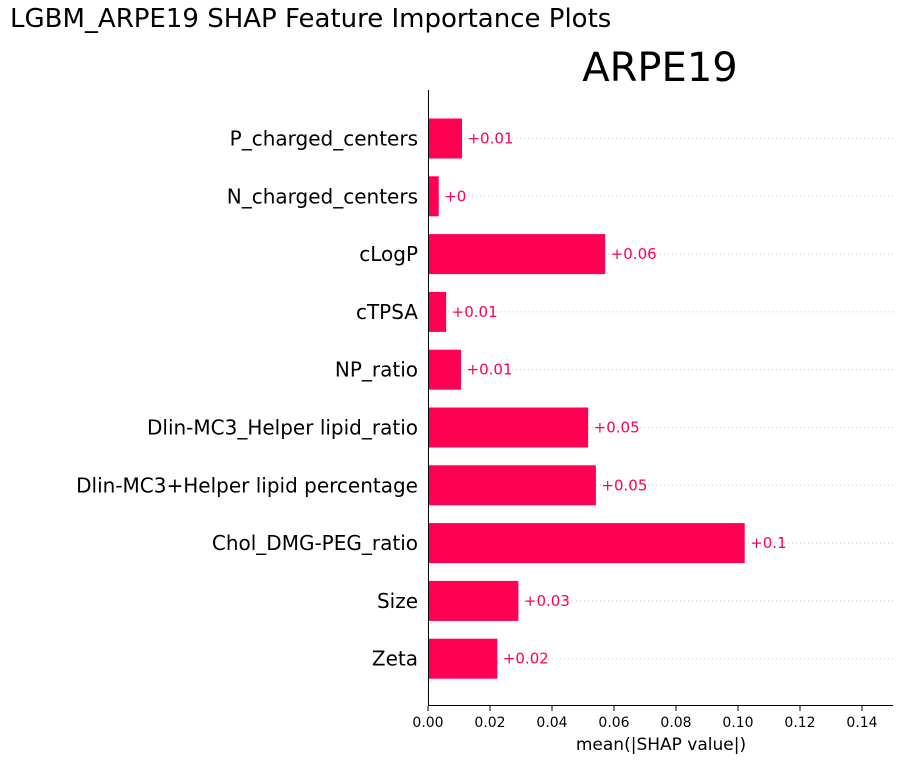 The height and width of the screenshot is (764, 903). What do you see at coordinates (315, 543) in the screenshot?
I see `category-label: Chol_DMG-PEG_ratio` at bounding box center [315, 543].